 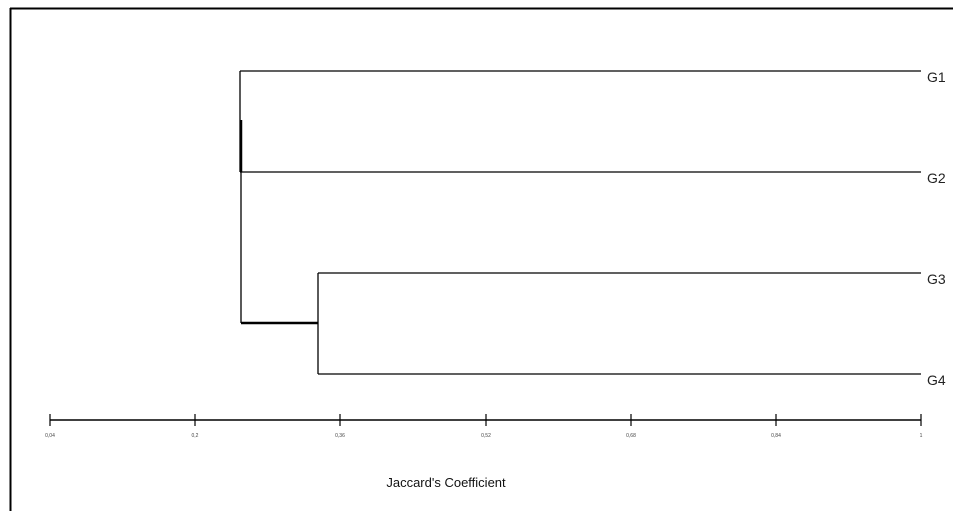 I want to click on axis-tick-label-3: 0,52, so click(x=486, y=436).